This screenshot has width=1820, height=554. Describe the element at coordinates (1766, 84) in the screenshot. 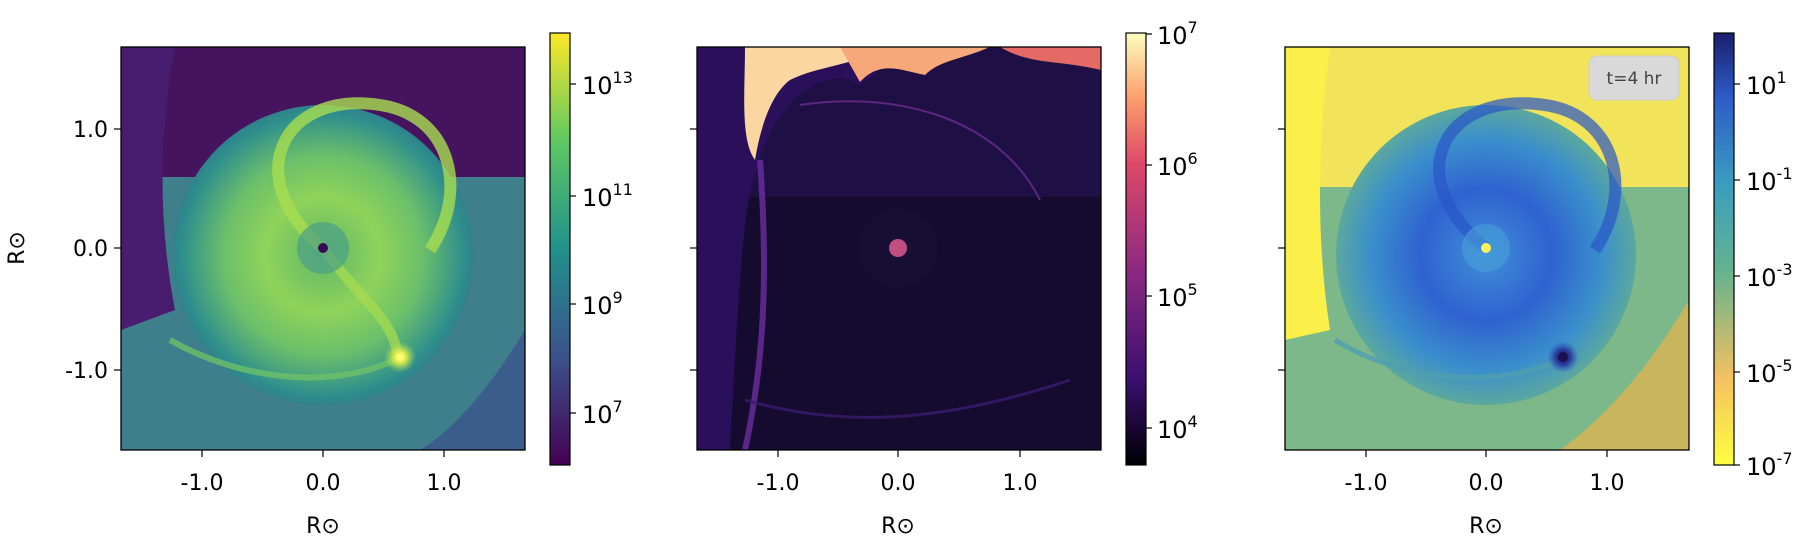

I see `colorbar-tick-label: 10¹` at that location.